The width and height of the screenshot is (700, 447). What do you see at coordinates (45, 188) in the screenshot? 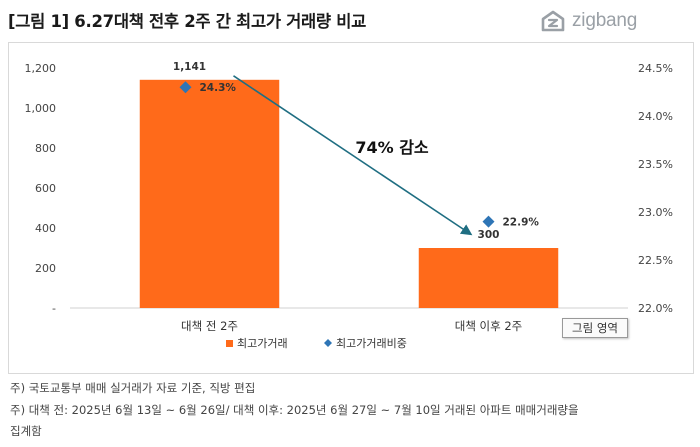
I see `left-tick-label: 600` at bounding box center [45, 188].